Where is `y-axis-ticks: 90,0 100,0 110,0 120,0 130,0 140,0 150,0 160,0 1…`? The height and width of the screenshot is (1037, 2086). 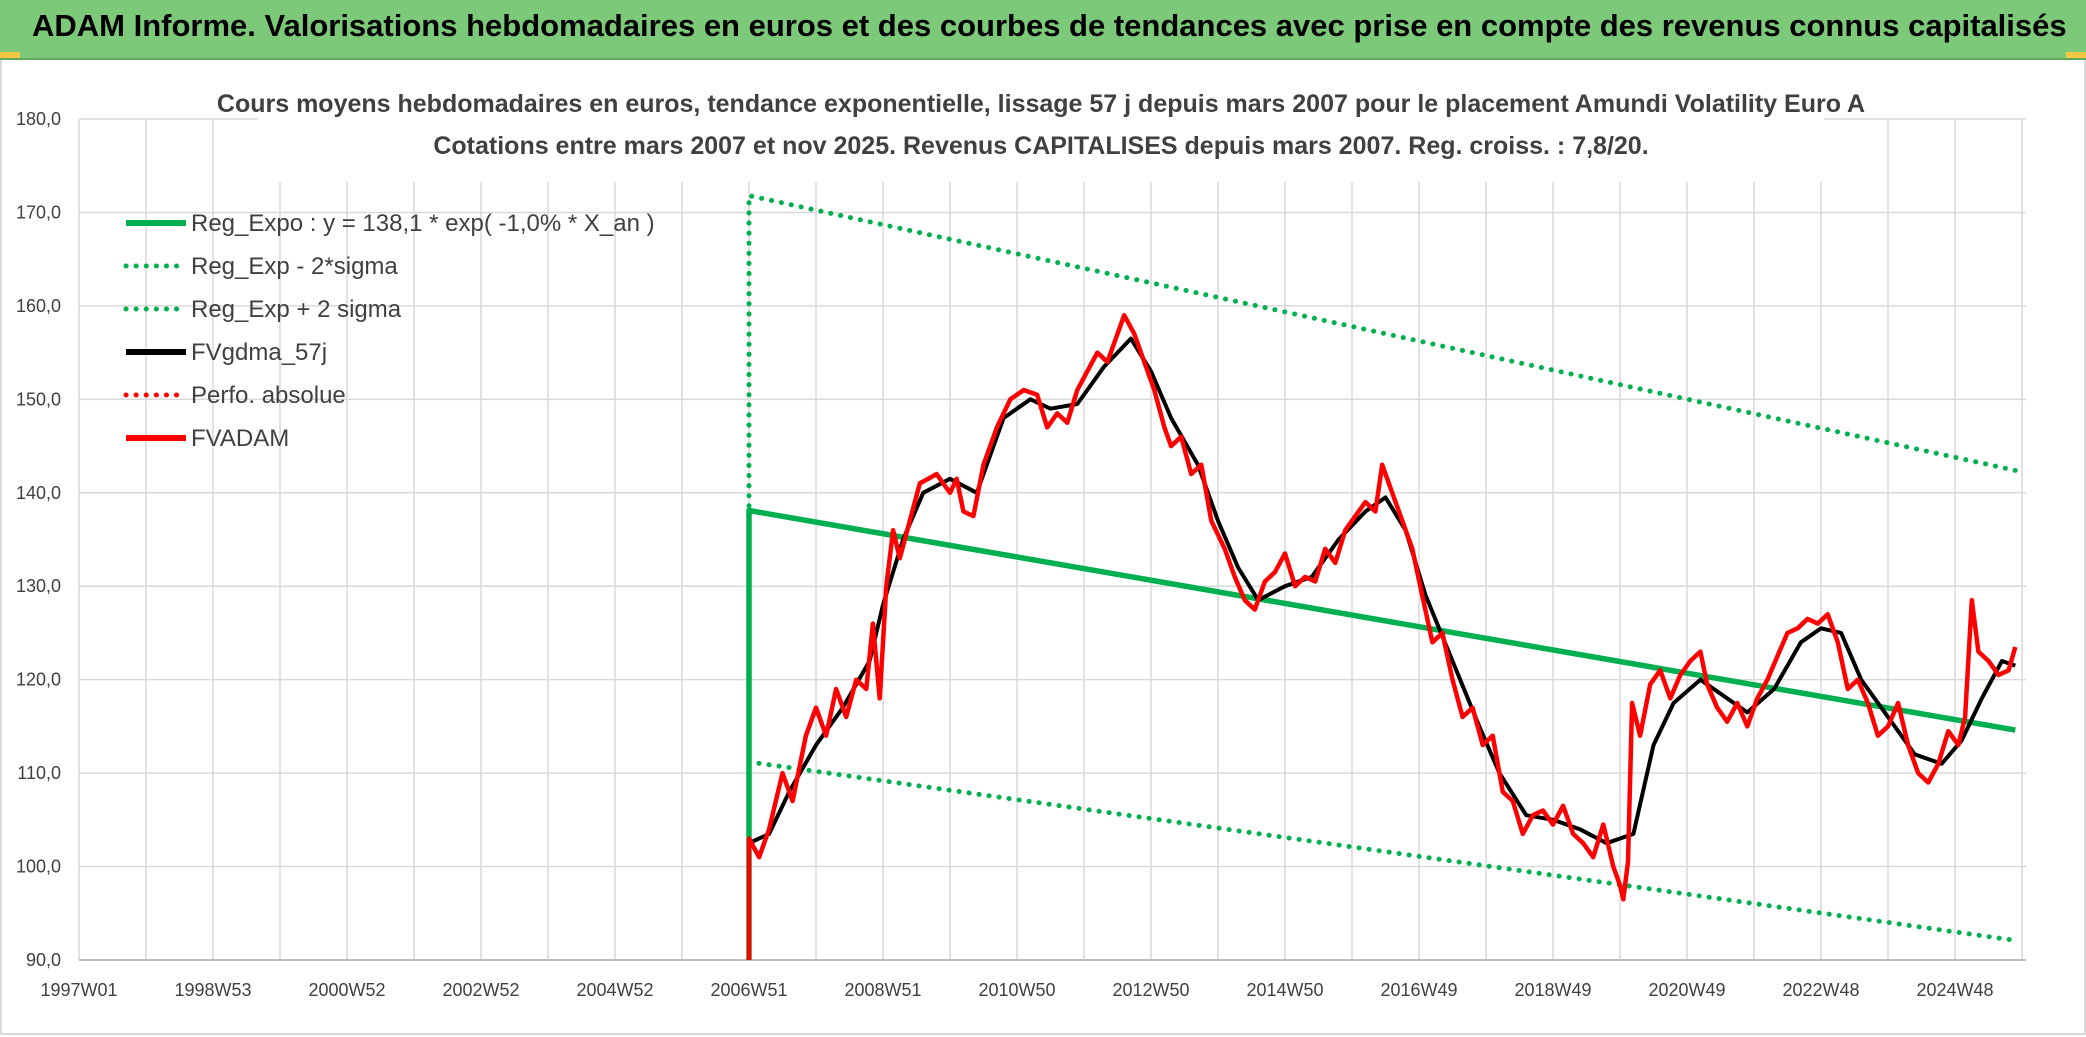
y-axis-ticks: 90,0 100,0 110,0 120,0 130,0 140,0 150,0 160,0 1… is located at coordinates (38, 539).